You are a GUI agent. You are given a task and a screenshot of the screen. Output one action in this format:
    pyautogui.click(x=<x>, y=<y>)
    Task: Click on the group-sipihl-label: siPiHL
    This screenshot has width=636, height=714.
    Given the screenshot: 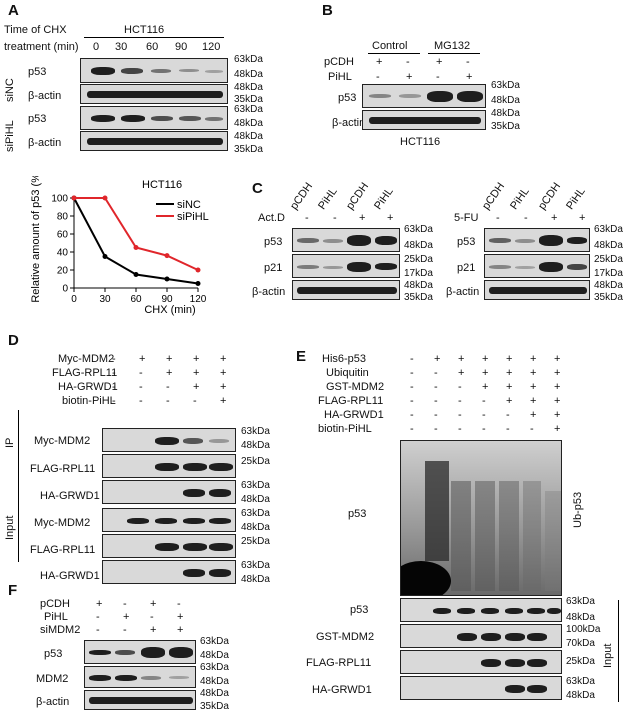 What is the action you would take?
    pyautogui.click(x=10, y=136)
    